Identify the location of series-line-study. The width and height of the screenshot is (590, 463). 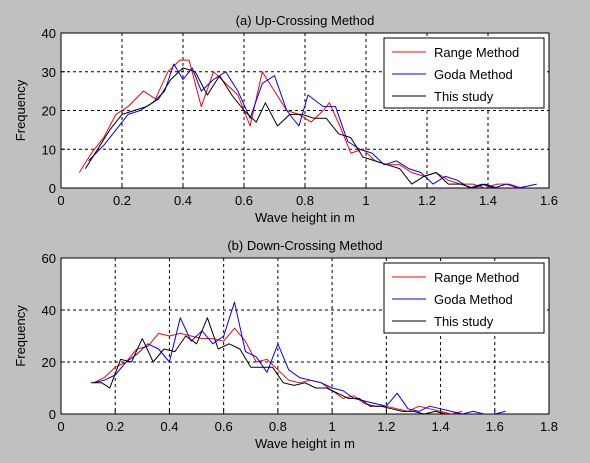
(268, 365).